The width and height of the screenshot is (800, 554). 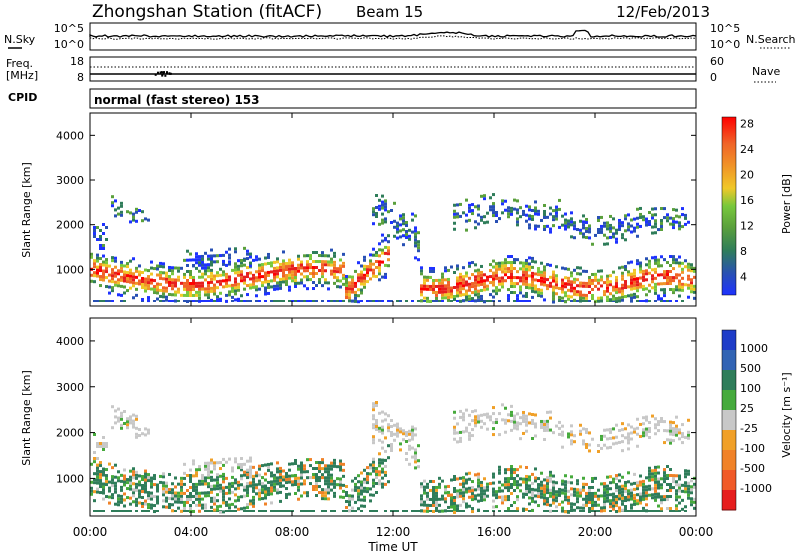 I want to click on velocity-colorbar-tick: 1000, so click(x=754, y=348).